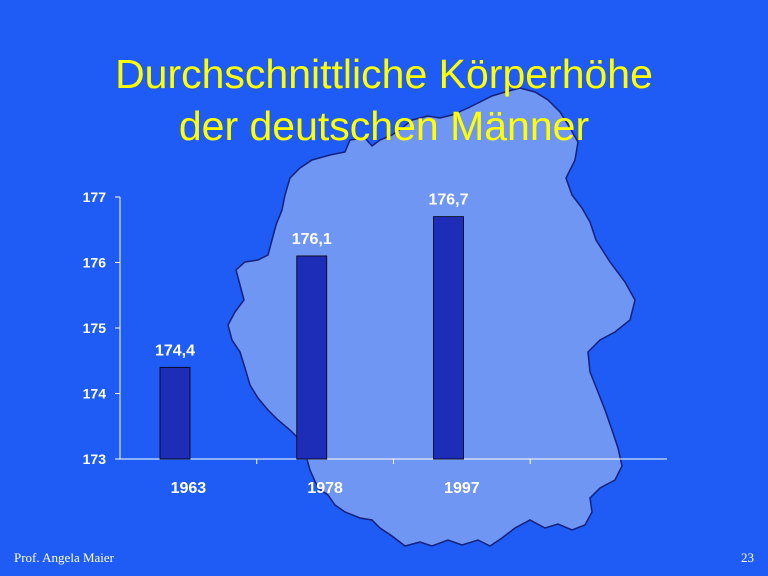 The width and height of the screenshot is (768, 576). What do you see at coordinates (64, 557) in the screenshot?
I see `footer-author: Prof. Angela Maier` at bounding box center [64, 557].